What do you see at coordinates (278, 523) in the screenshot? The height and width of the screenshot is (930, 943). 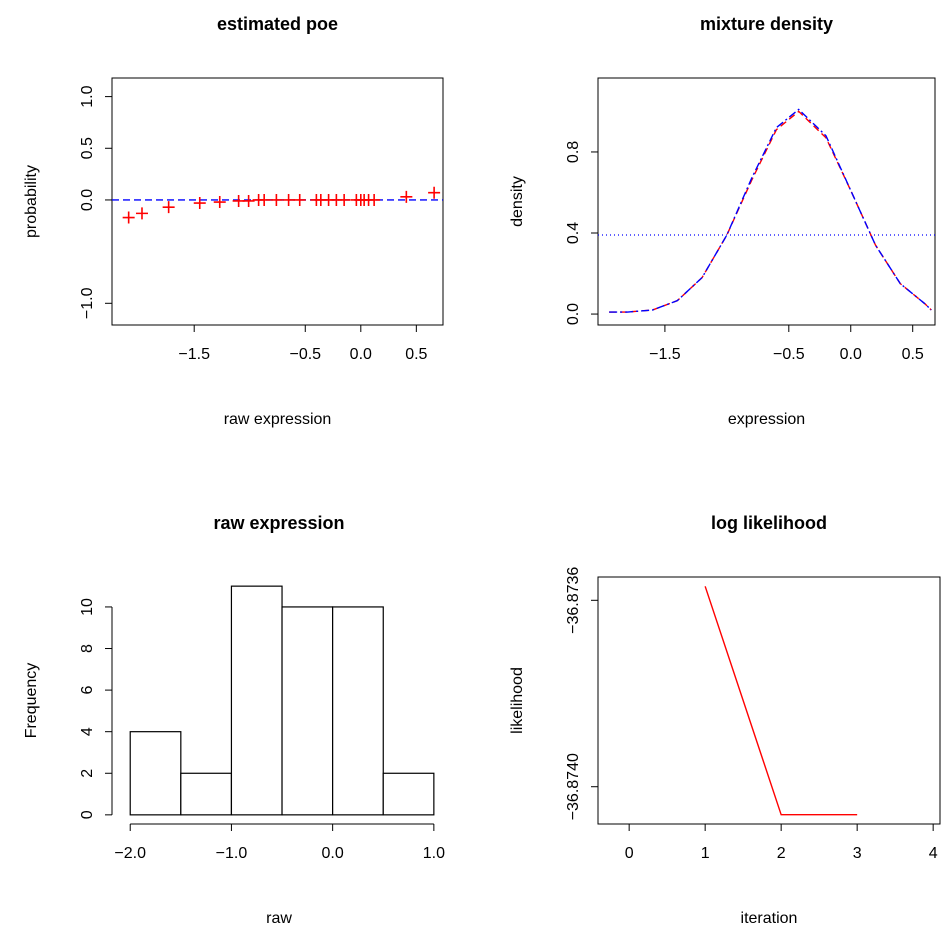 I see `panel-title: raw expression` at bounding box center [278, 523].